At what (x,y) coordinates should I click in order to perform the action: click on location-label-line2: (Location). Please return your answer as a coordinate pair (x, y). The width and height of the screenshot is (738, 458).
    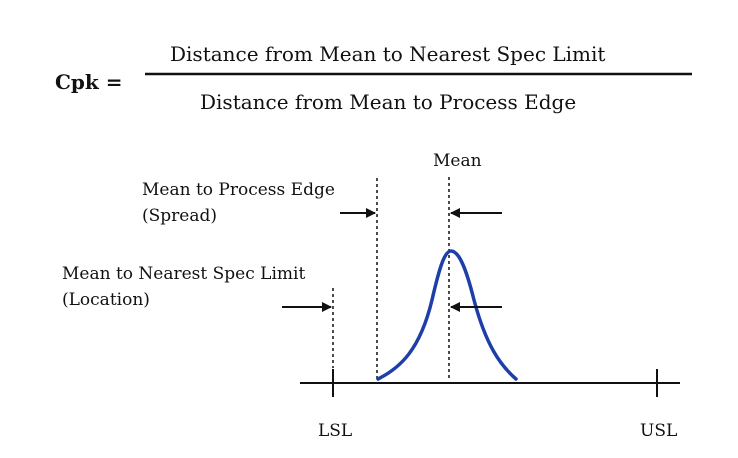
    Looking at the image, I should click on (106, 300).